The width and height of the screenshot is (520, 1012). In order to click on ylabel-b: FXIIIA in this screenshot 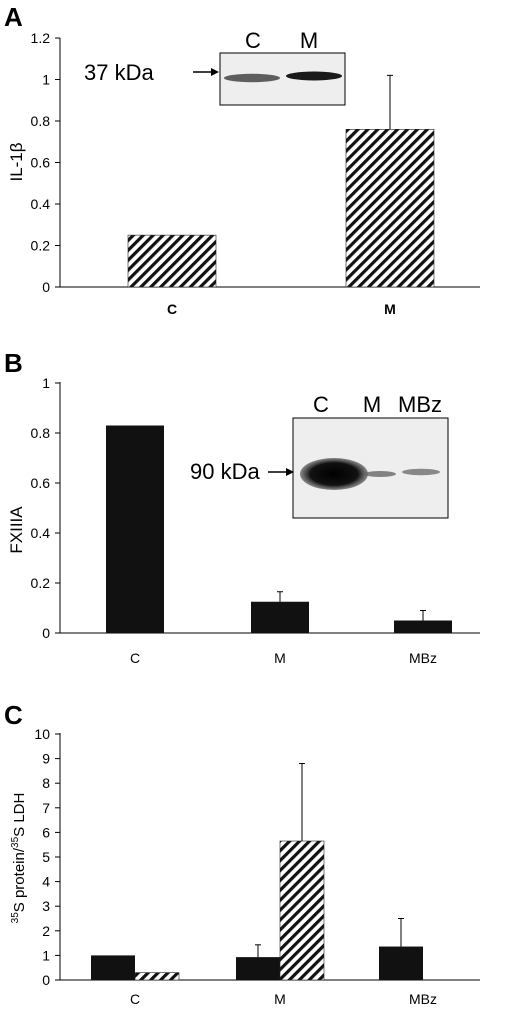, I will do `click(16, 530)`.